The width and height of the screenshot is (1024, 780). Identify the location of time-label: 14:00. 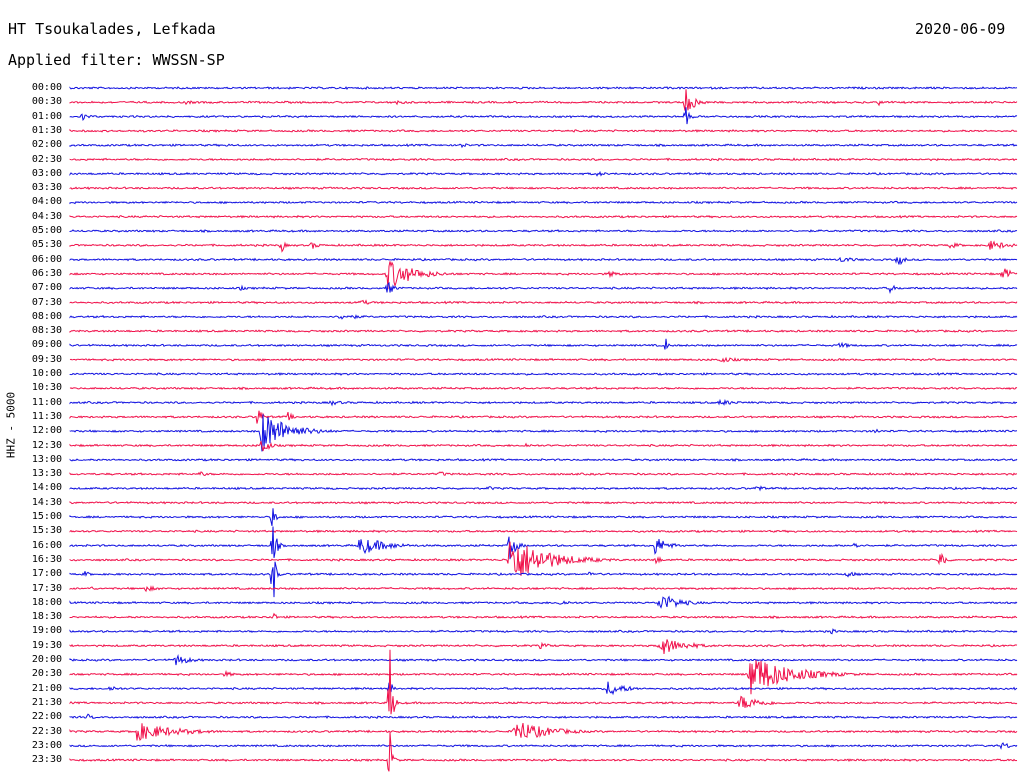
(46, 488).